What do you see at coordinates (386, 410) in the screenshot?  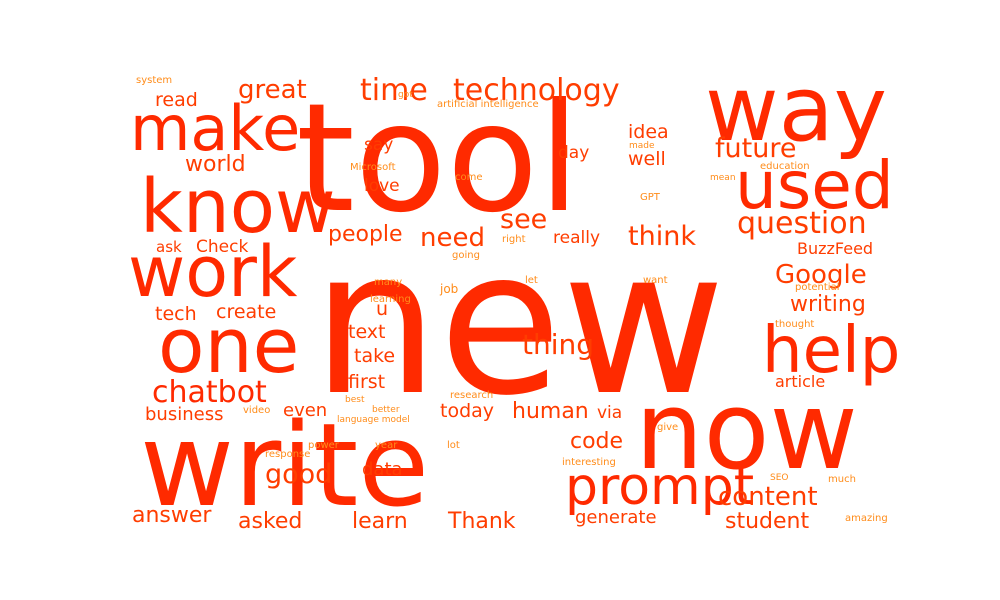 I see `word-better: better` at bounding box center [386, 410].